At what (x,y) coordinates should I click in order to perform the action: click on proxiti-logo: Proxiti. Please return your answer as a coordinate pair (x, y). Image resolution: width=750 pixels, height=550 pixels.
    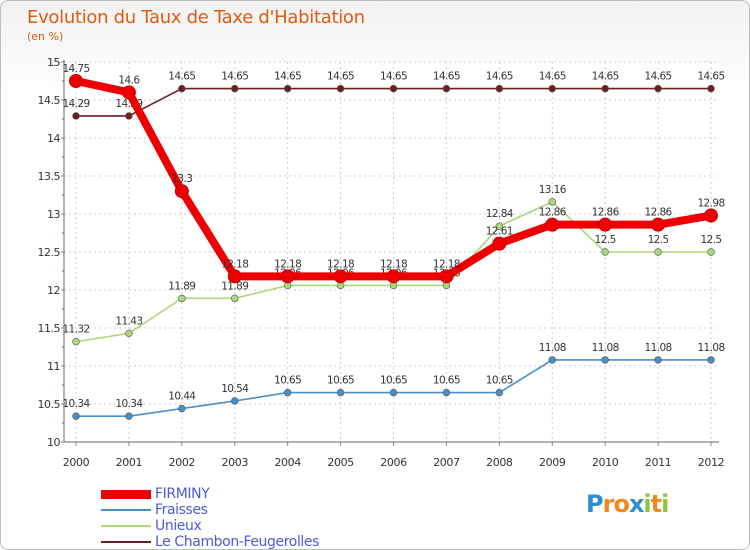
    Looking at the image, I should click on (627, 504).